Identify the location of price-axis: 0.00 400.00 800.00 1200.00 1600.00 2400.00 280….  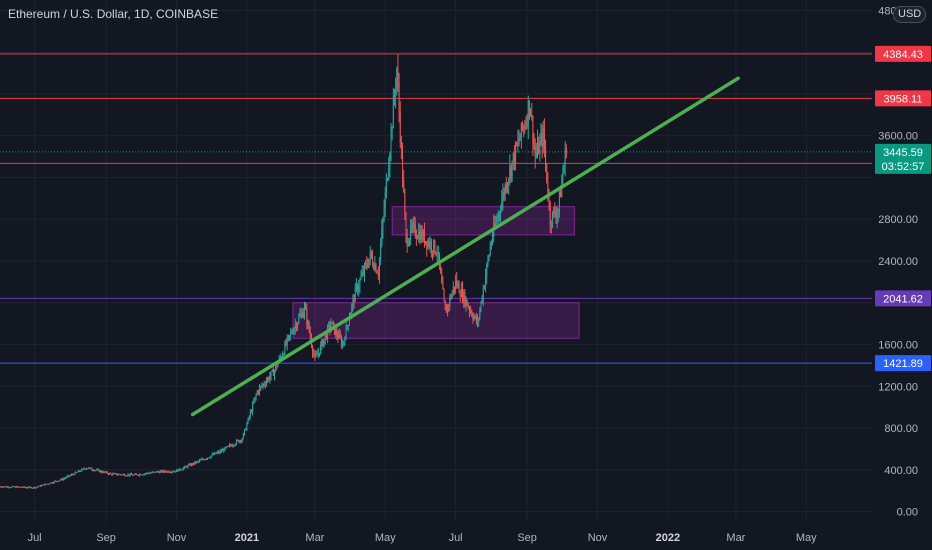
(898, 261).